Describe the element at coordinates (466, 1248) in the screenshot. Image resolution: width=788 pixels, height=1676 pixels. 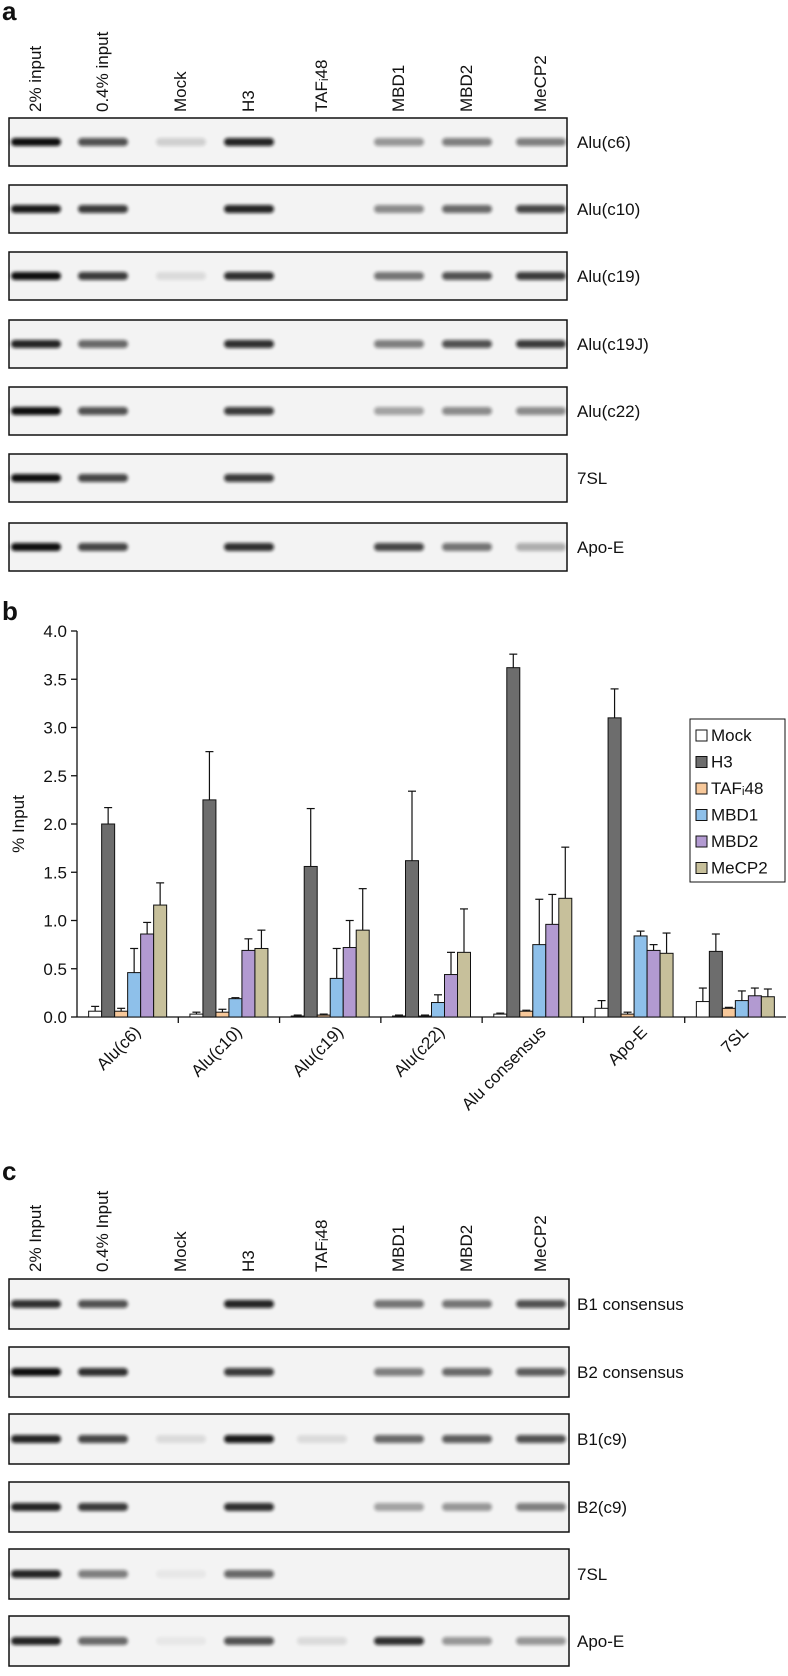
I see `lane-label: MBD2` at that location.